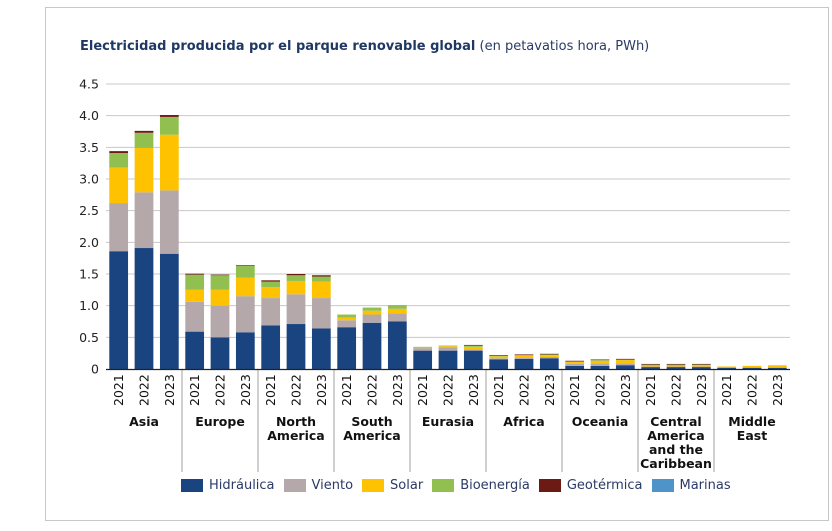 This screenshot has width=832, height=531. Describe the element at coordinates (407, 485) in the screenshot. I see `legend-label: Solar` at that location.